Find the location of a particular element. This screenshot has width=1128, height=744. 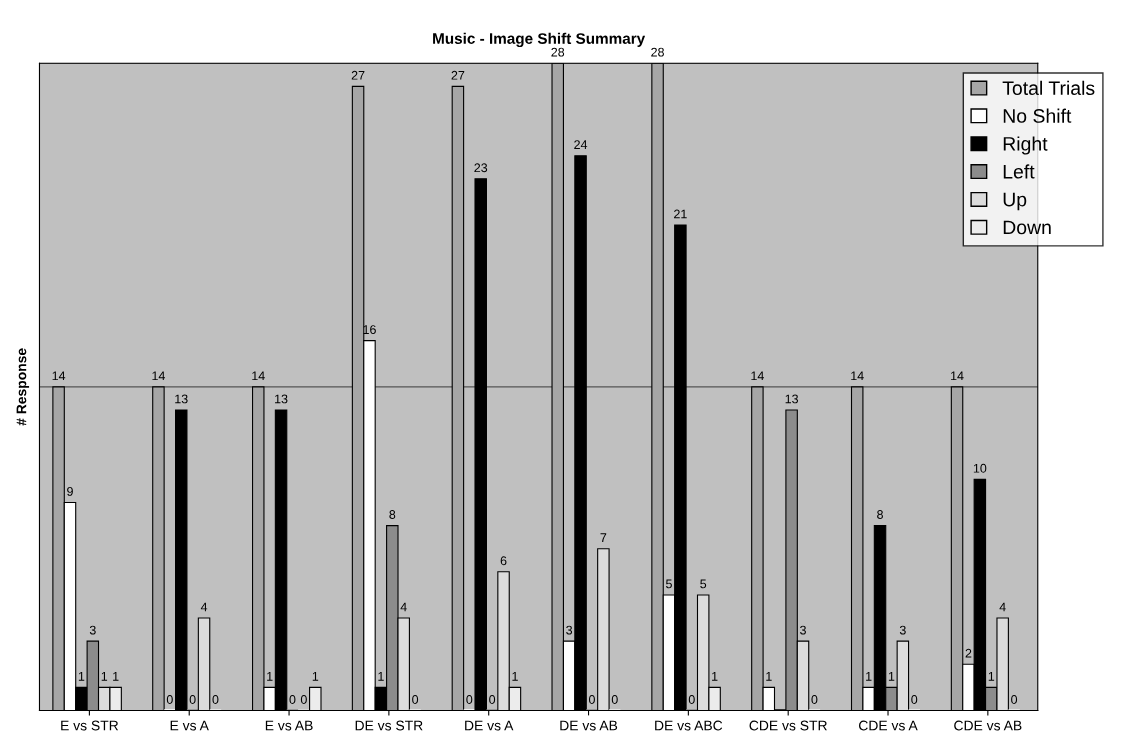

data-label: 6 is located at coordinates (503, 561).